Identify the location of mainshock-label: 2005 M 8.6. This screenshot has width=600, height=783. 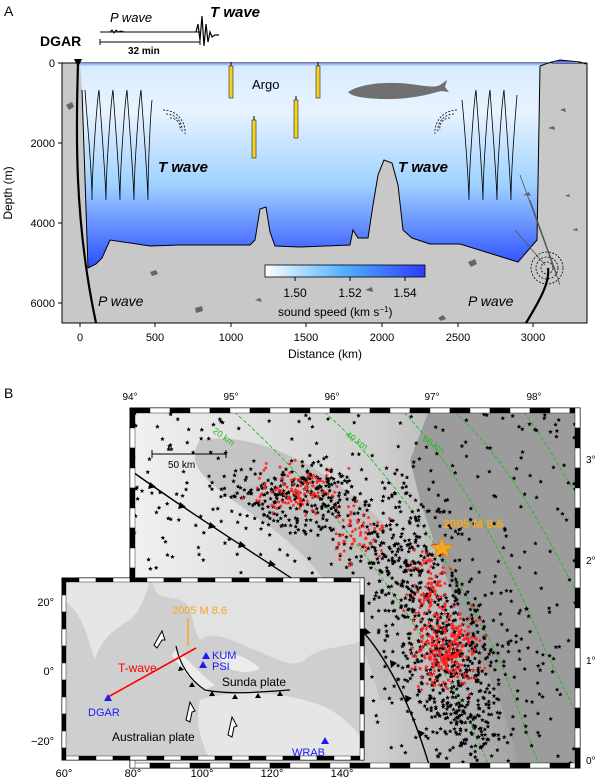
(473, 524).